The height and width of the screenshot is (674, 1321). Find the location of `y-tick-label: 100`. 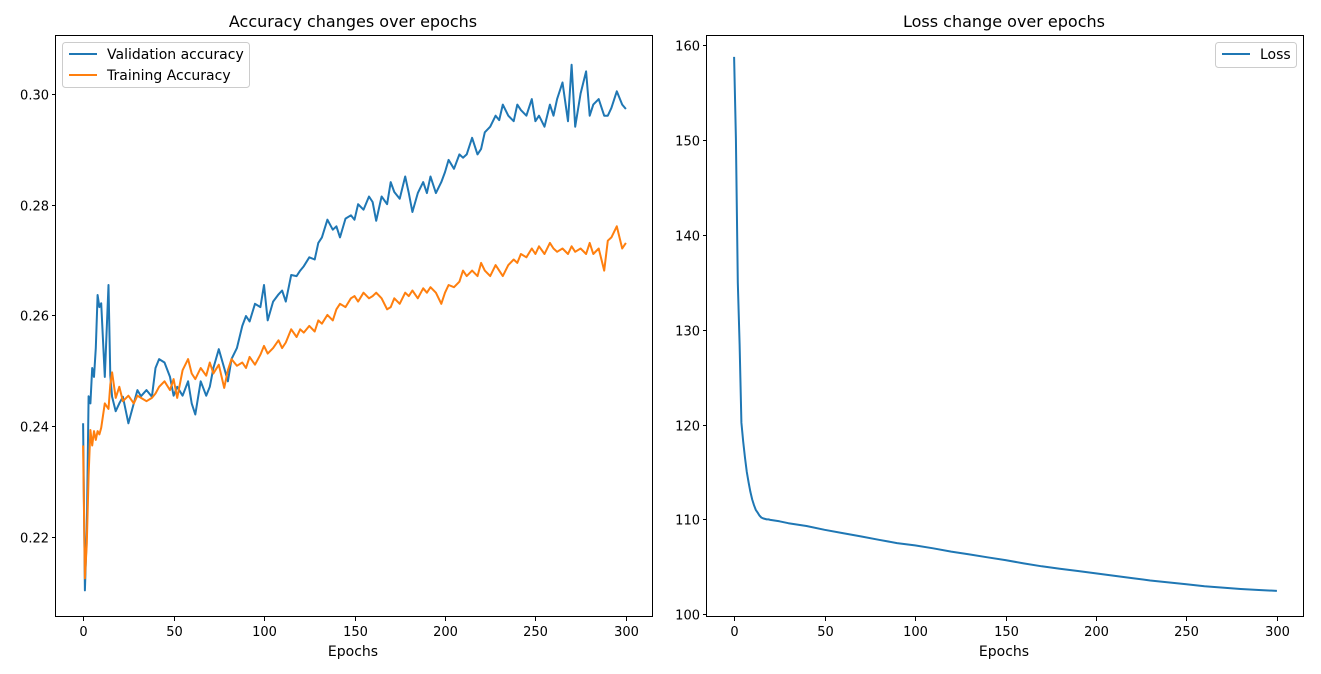

y-tick-label: 100 is located at coordinates (687, 616).